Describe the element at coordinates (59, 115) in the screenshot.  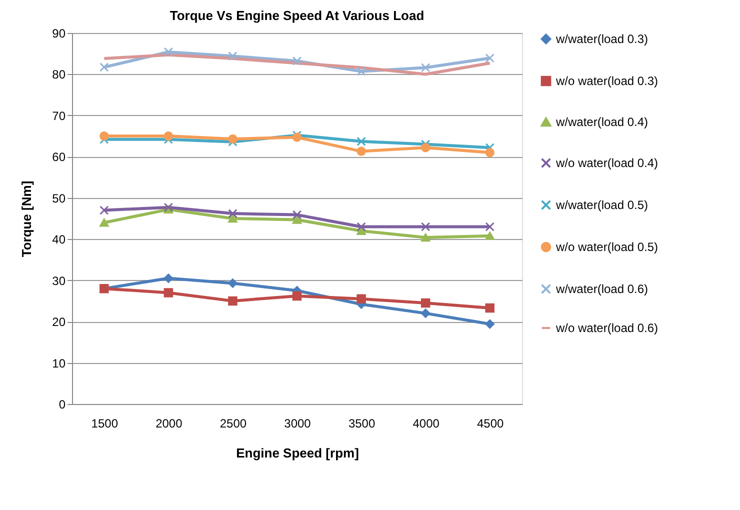
I see `y-tick-label: 70` at that location.